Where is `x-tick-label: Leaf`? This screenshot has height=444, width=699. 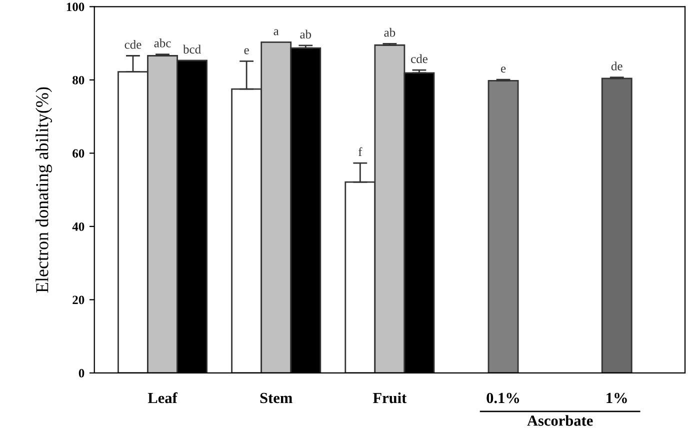 x-tick-label: Leaf is located at coordinates (163, 398).